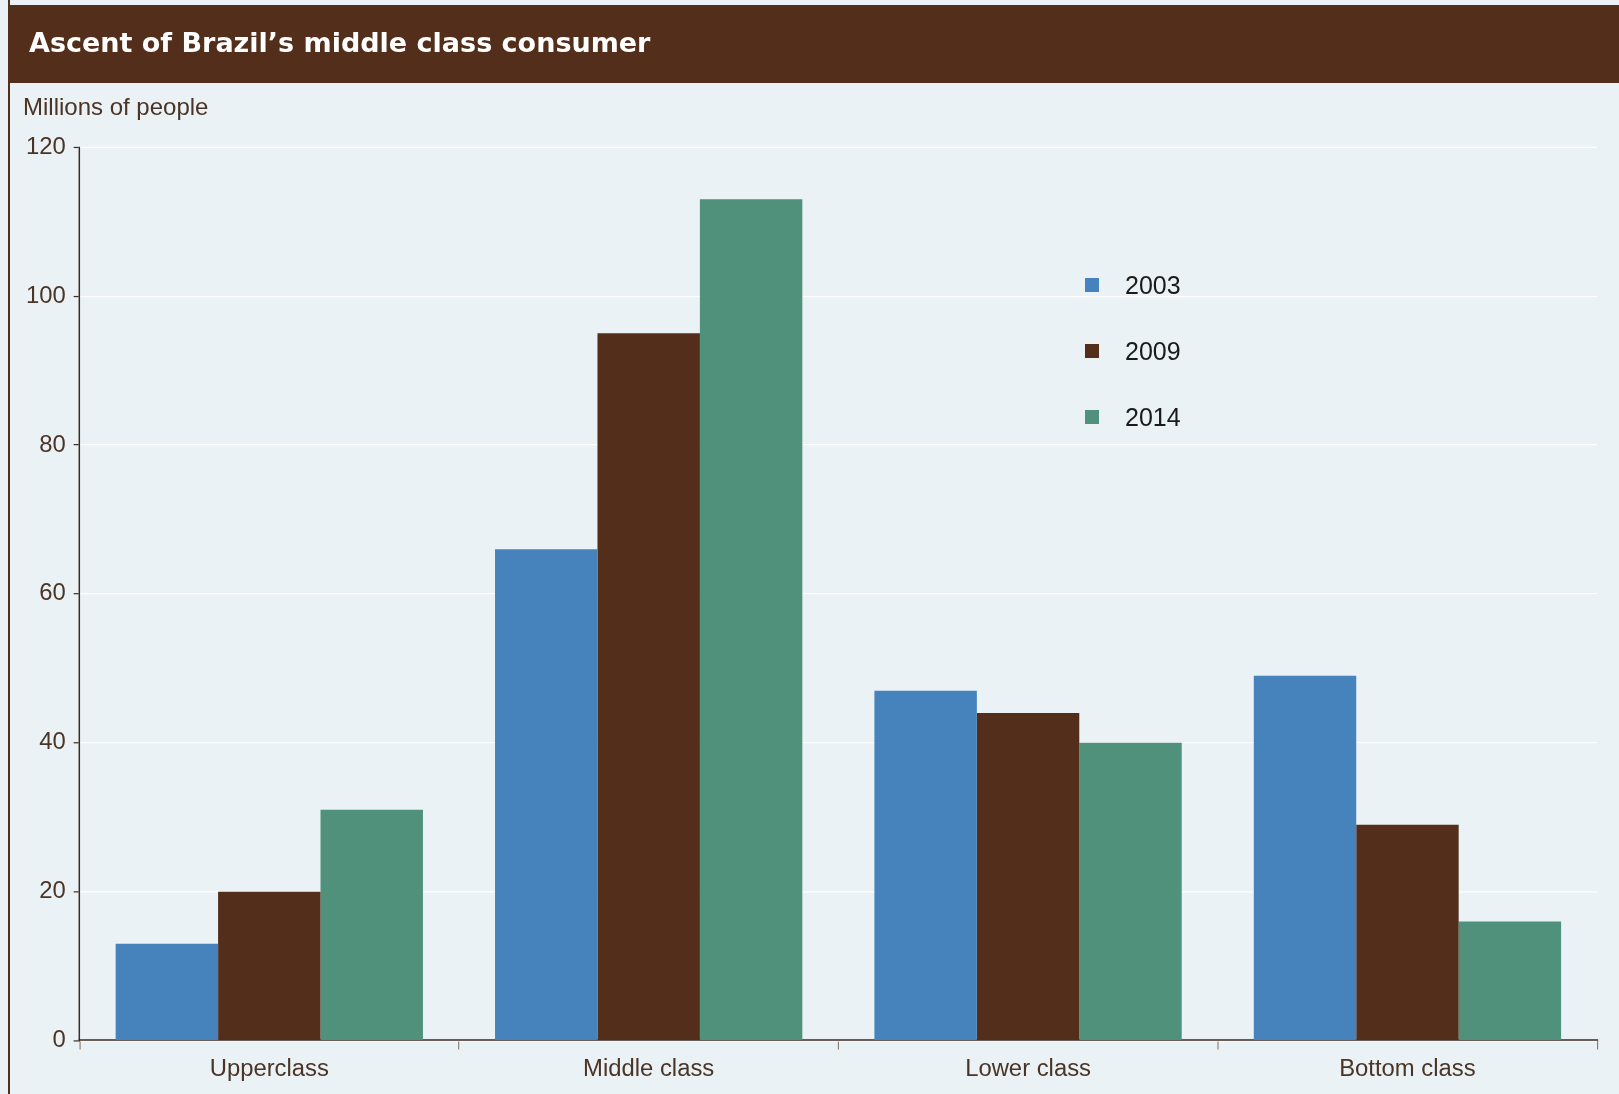 This screenshot has width=1619, height=1094. Describe the element at coordinates (1407, 1068) in the screenshot. I see `x-tick-label: Bottom class` at that location.